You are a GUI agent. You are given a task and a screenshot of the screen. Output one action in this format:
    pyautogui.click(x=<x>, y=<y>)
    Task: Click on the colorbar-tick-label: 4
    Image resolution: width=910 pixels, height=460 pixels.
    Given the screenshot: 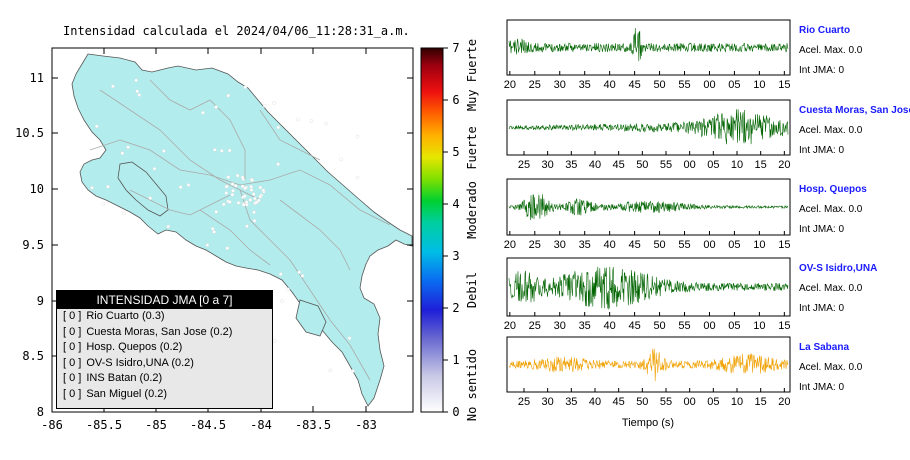 What is the action you would take?
    pyautogui.click(x=455, y=204)
    